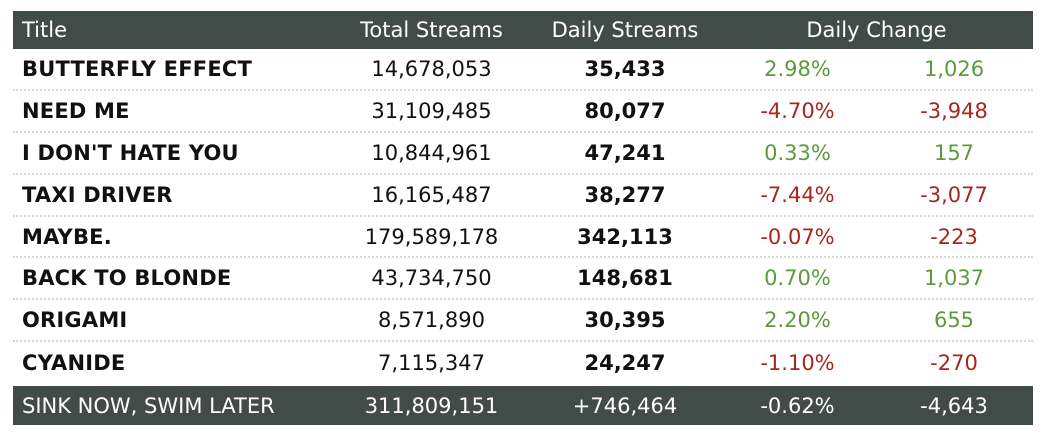  I want to click on change-percent: 2.20%, so click(797, 320).